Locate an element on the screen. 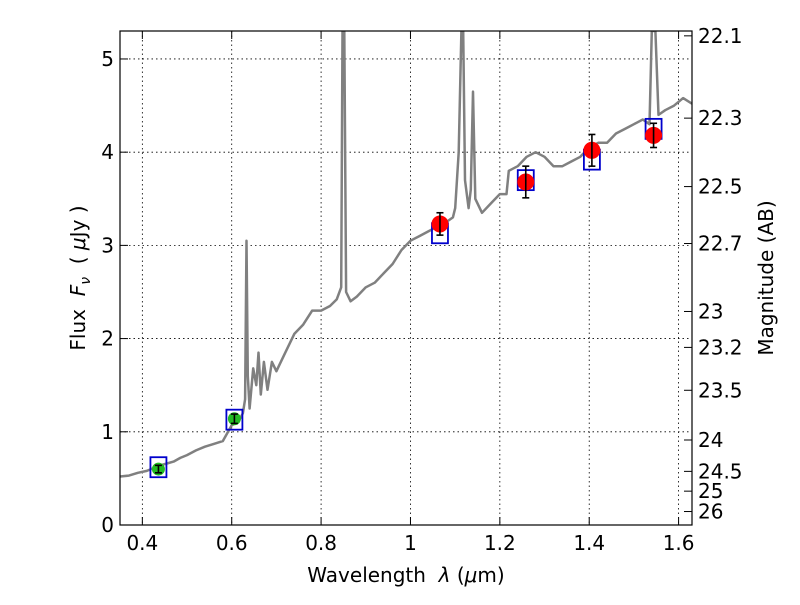 The height and width of the screenshot is (605, 800). x-tick-label: 0.6 is located at coordinates (232, 543).